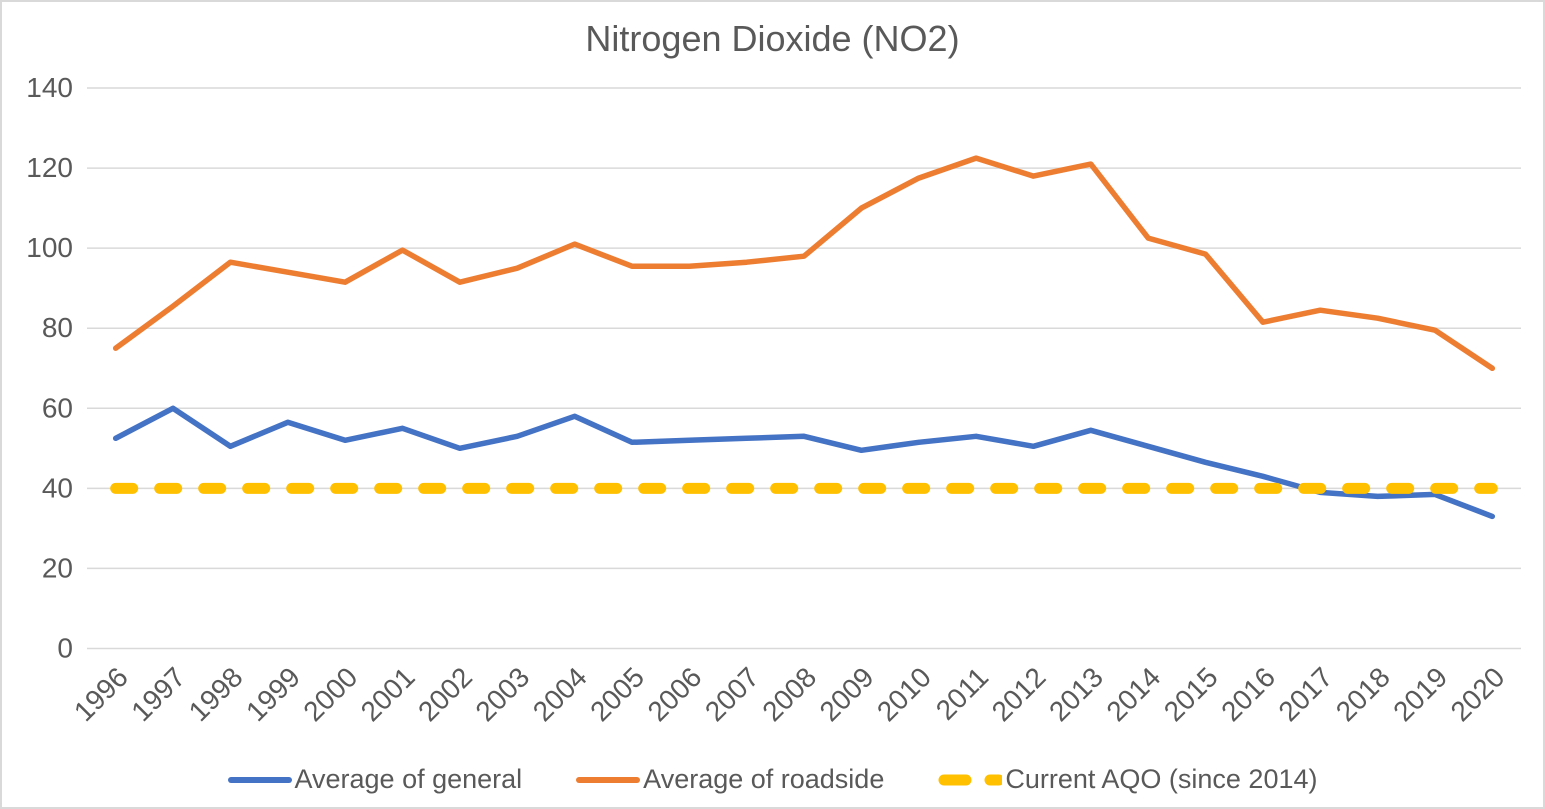 This screenshot has height=809, width=1545. I want to click on legend-label-current-aqo-since-2014: Current AQO (since 2014), so click(1161, 779).